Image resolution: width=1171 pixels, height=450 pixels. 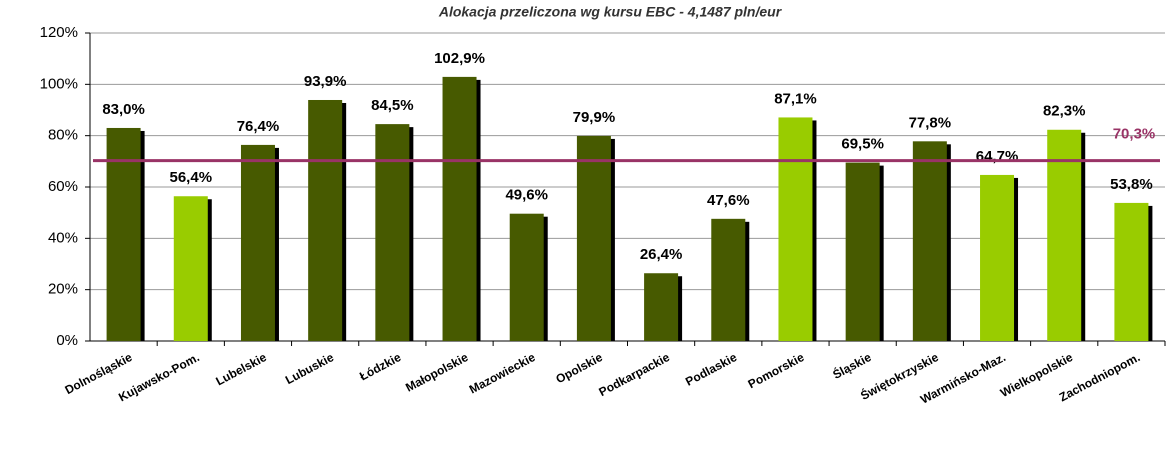 What do you see at coordinates (59, 32) in the screenshot?
I see `y-tick-label: 120%` at bounding box center [59, 32].